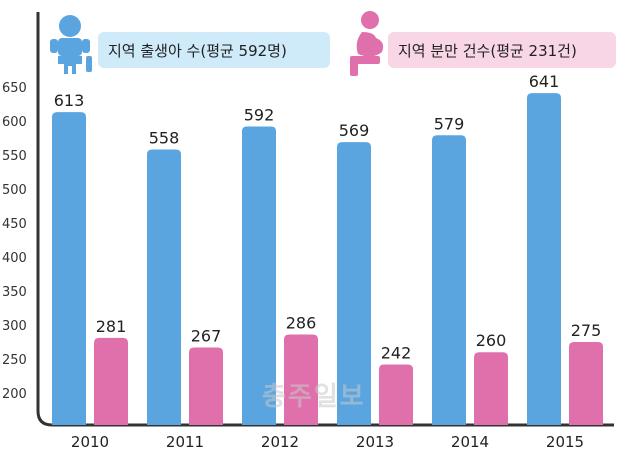 This screenshot has height=455, width=630. I want to click on x-tick-label: 2012, so click(280, 442).